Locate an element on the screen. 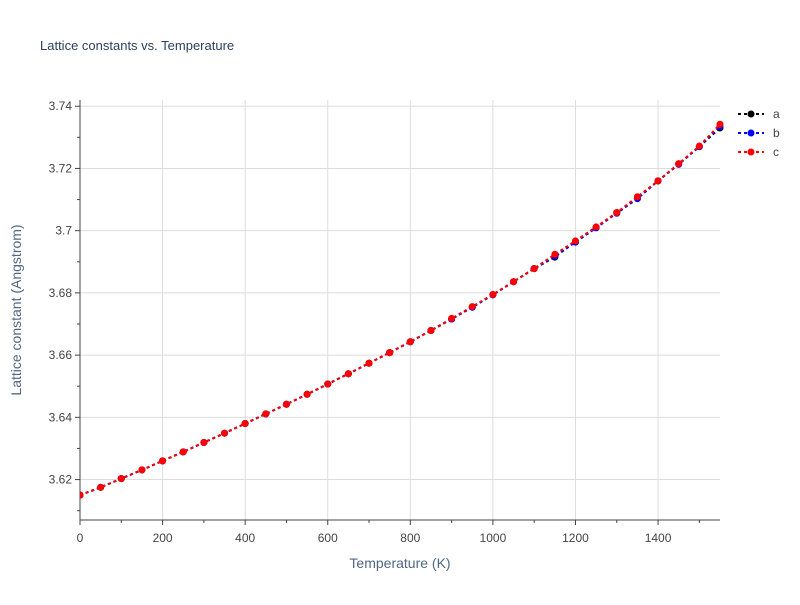 The width and height of the screenshot is (800, 605). x-tick-label: 1400 is located at coordinates (658, 538).